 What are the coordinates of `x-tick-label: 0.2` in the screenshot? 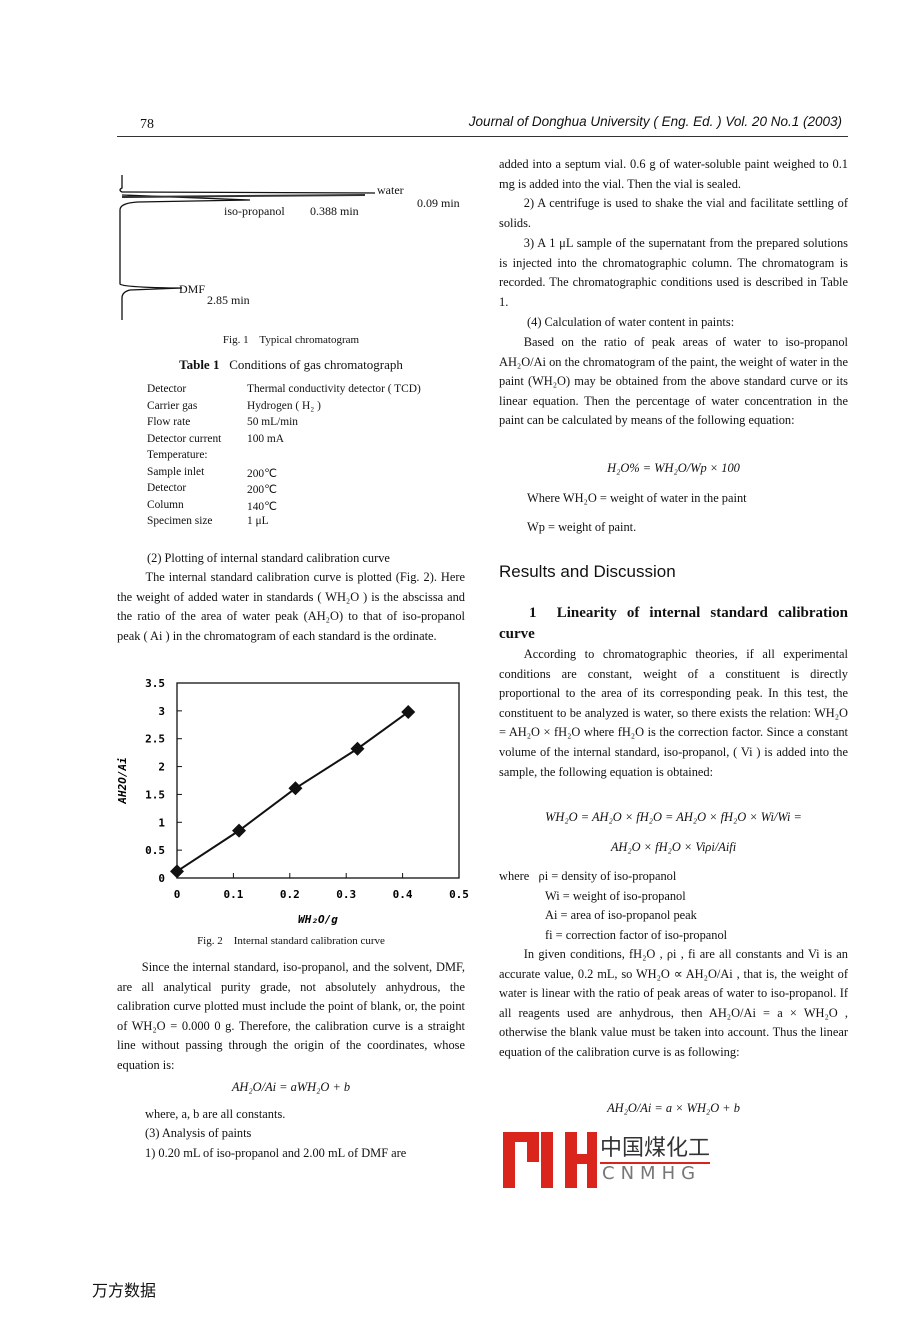 It's located at (290, 894).